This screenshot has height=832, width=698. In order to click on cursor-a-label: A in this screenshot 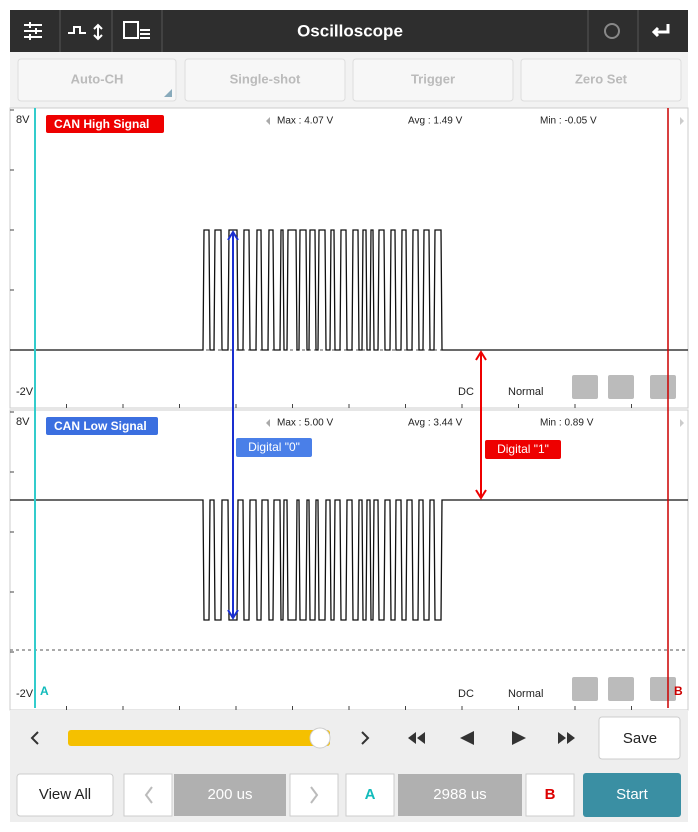, I will do `click(370, 794)`.